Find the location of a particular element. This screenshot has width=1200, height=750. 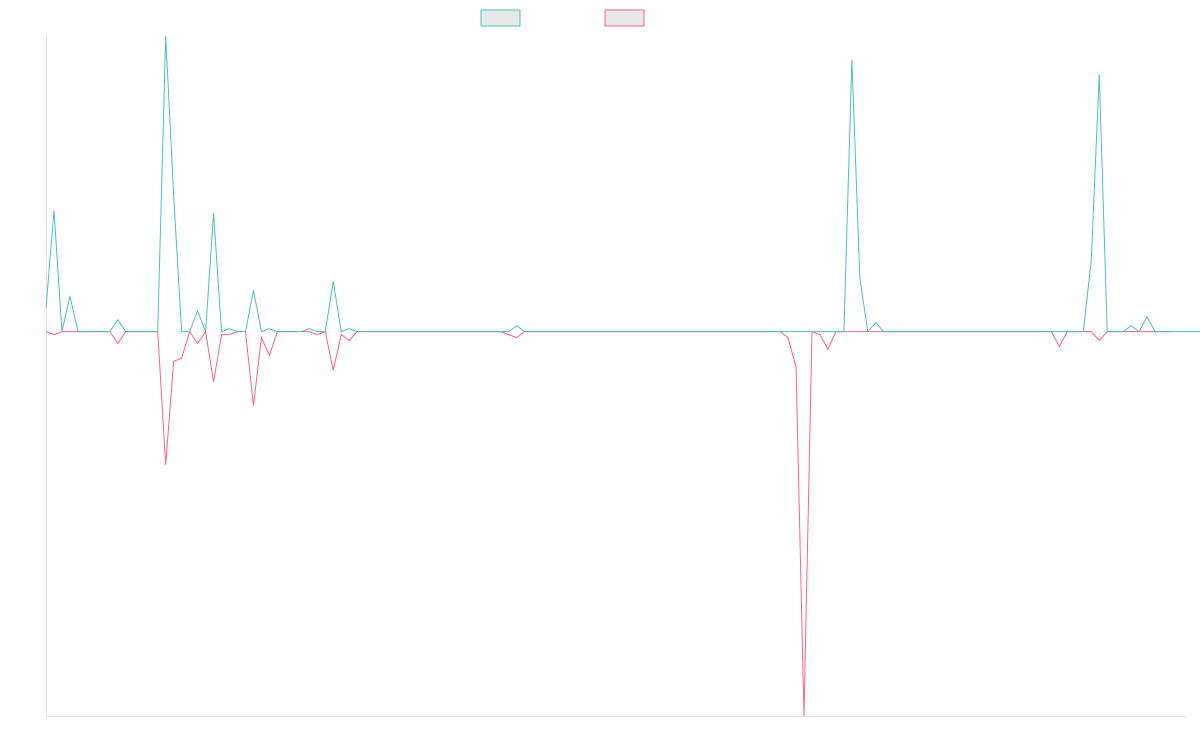

legend is located at coordinates (562, 18).